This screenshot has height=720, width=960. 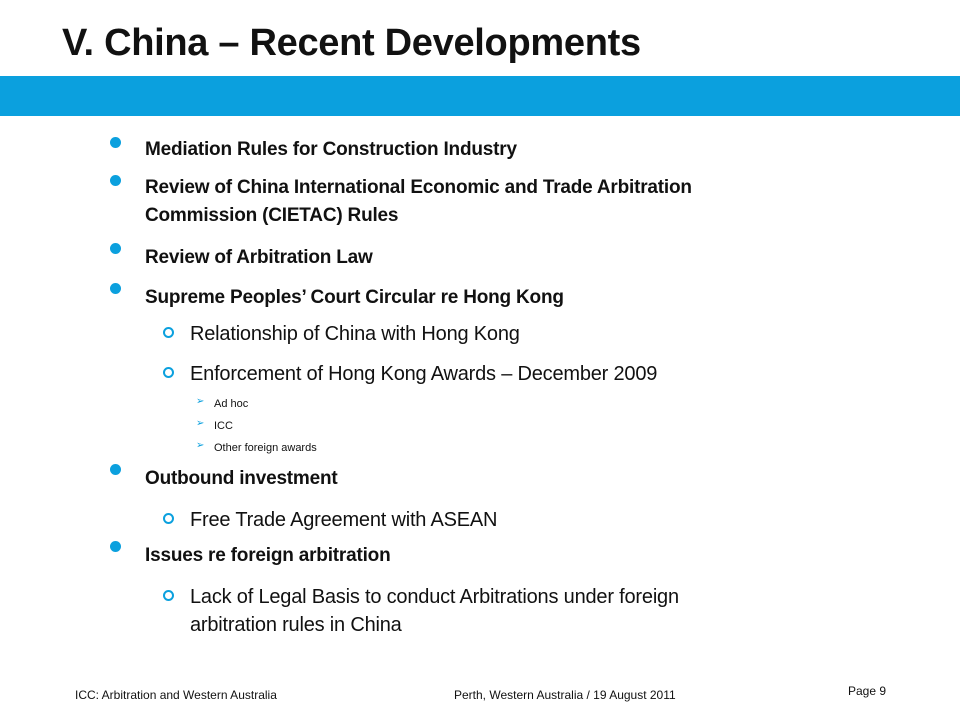 I want to click on slide-title: V. China – Recent Developments, so click(x=351, y=43).